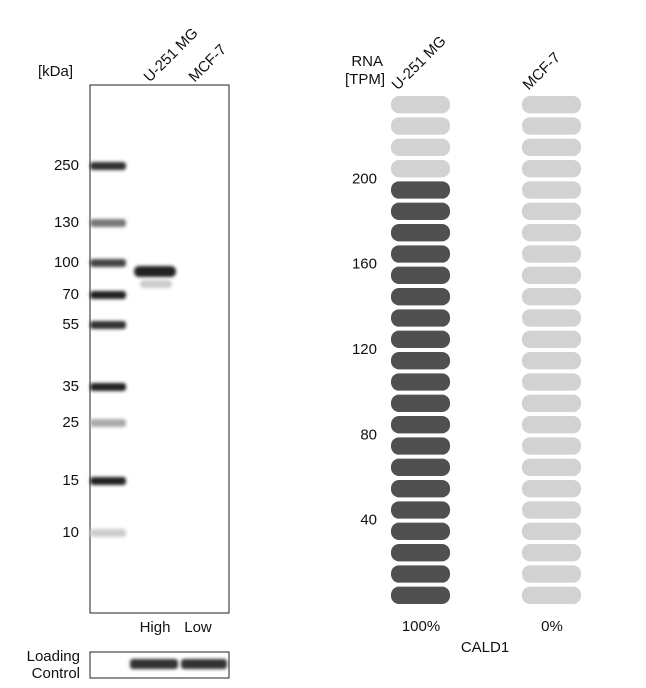 Image resolution: width=646 pixels, height=688 pixels. What do you see at coordinates (208, 63) in the screenshot?
I see `lane-label: MCF-7` at bounding box center [208, 63].